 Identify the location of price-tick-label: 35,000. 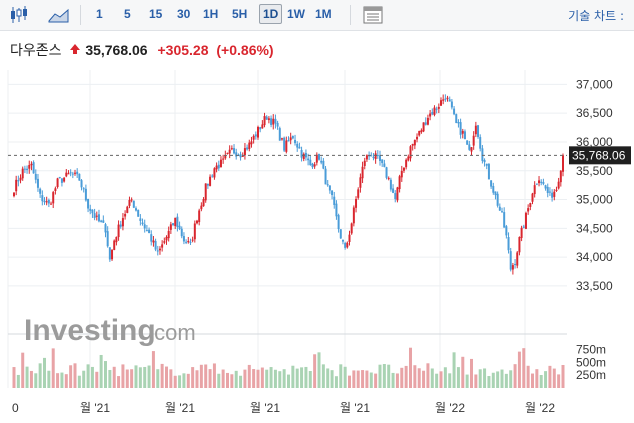
(594, 200).